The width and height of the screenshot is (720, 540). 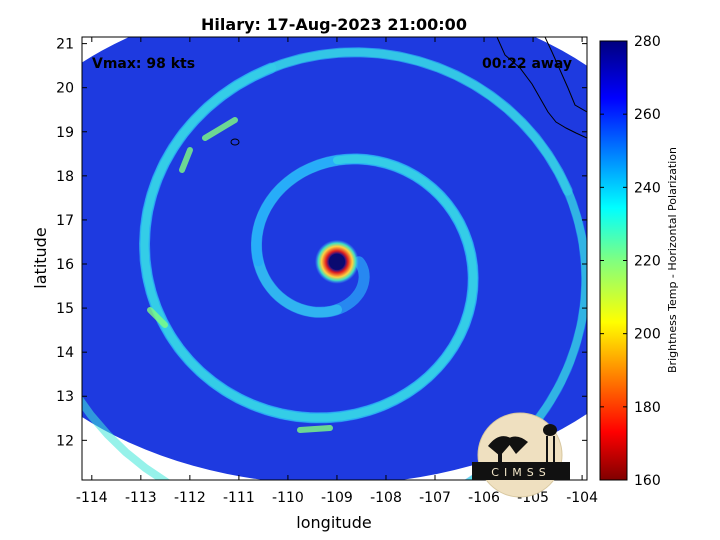 I want to click on y-tick-label: 16, so click(x=65, y=265).